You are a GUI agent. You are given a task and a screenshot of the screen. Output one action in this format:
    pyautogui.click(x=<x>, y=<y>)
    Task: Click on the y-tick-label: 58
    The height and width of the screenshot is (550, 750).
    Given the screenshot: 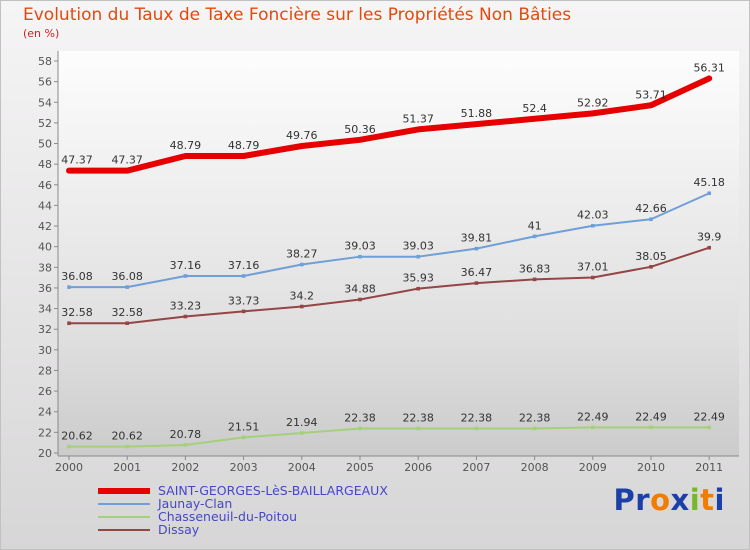 What is the action you would take?
    pyautogui.click(x=45, y=61)
    